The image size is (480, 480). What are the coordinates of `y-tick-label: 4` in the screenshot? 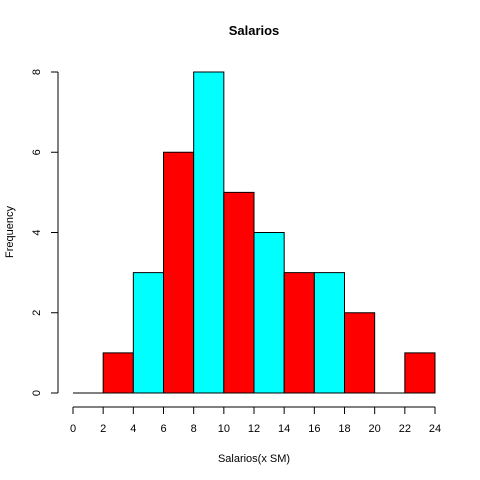 It's located at (37, 232).